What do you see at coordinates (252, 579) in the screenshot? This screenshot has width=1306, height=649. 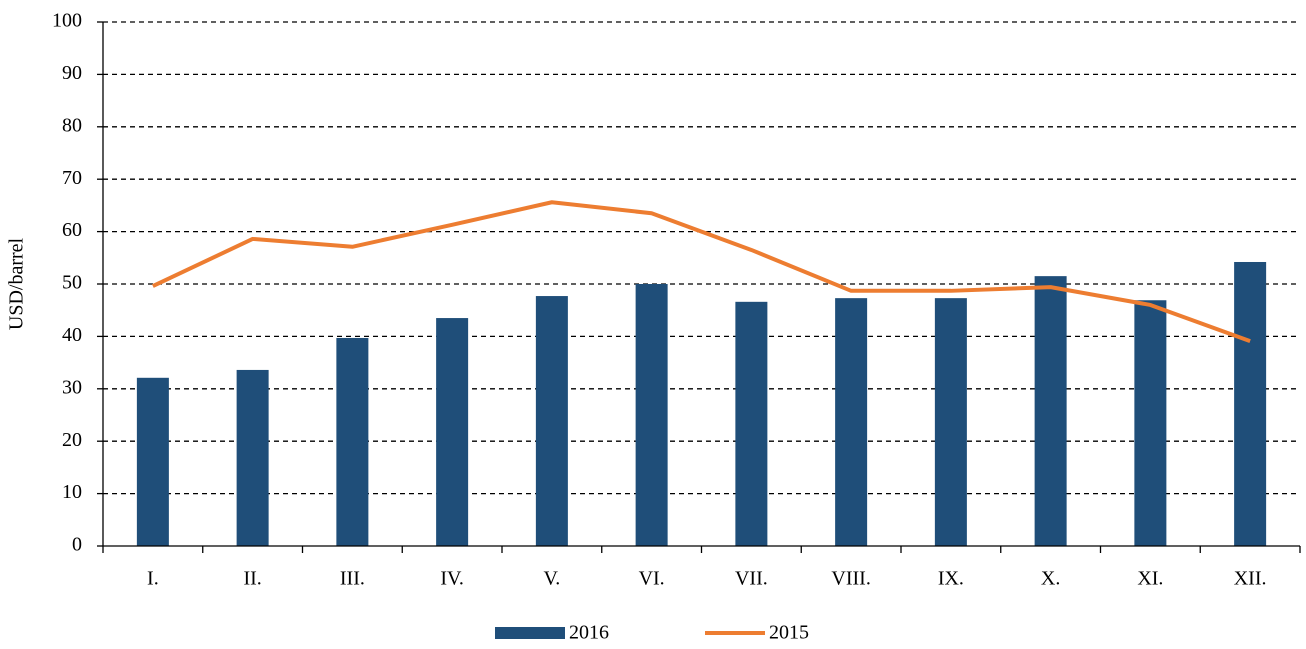 I see `x-tick-label: II.` at bounding box center [252, 579].